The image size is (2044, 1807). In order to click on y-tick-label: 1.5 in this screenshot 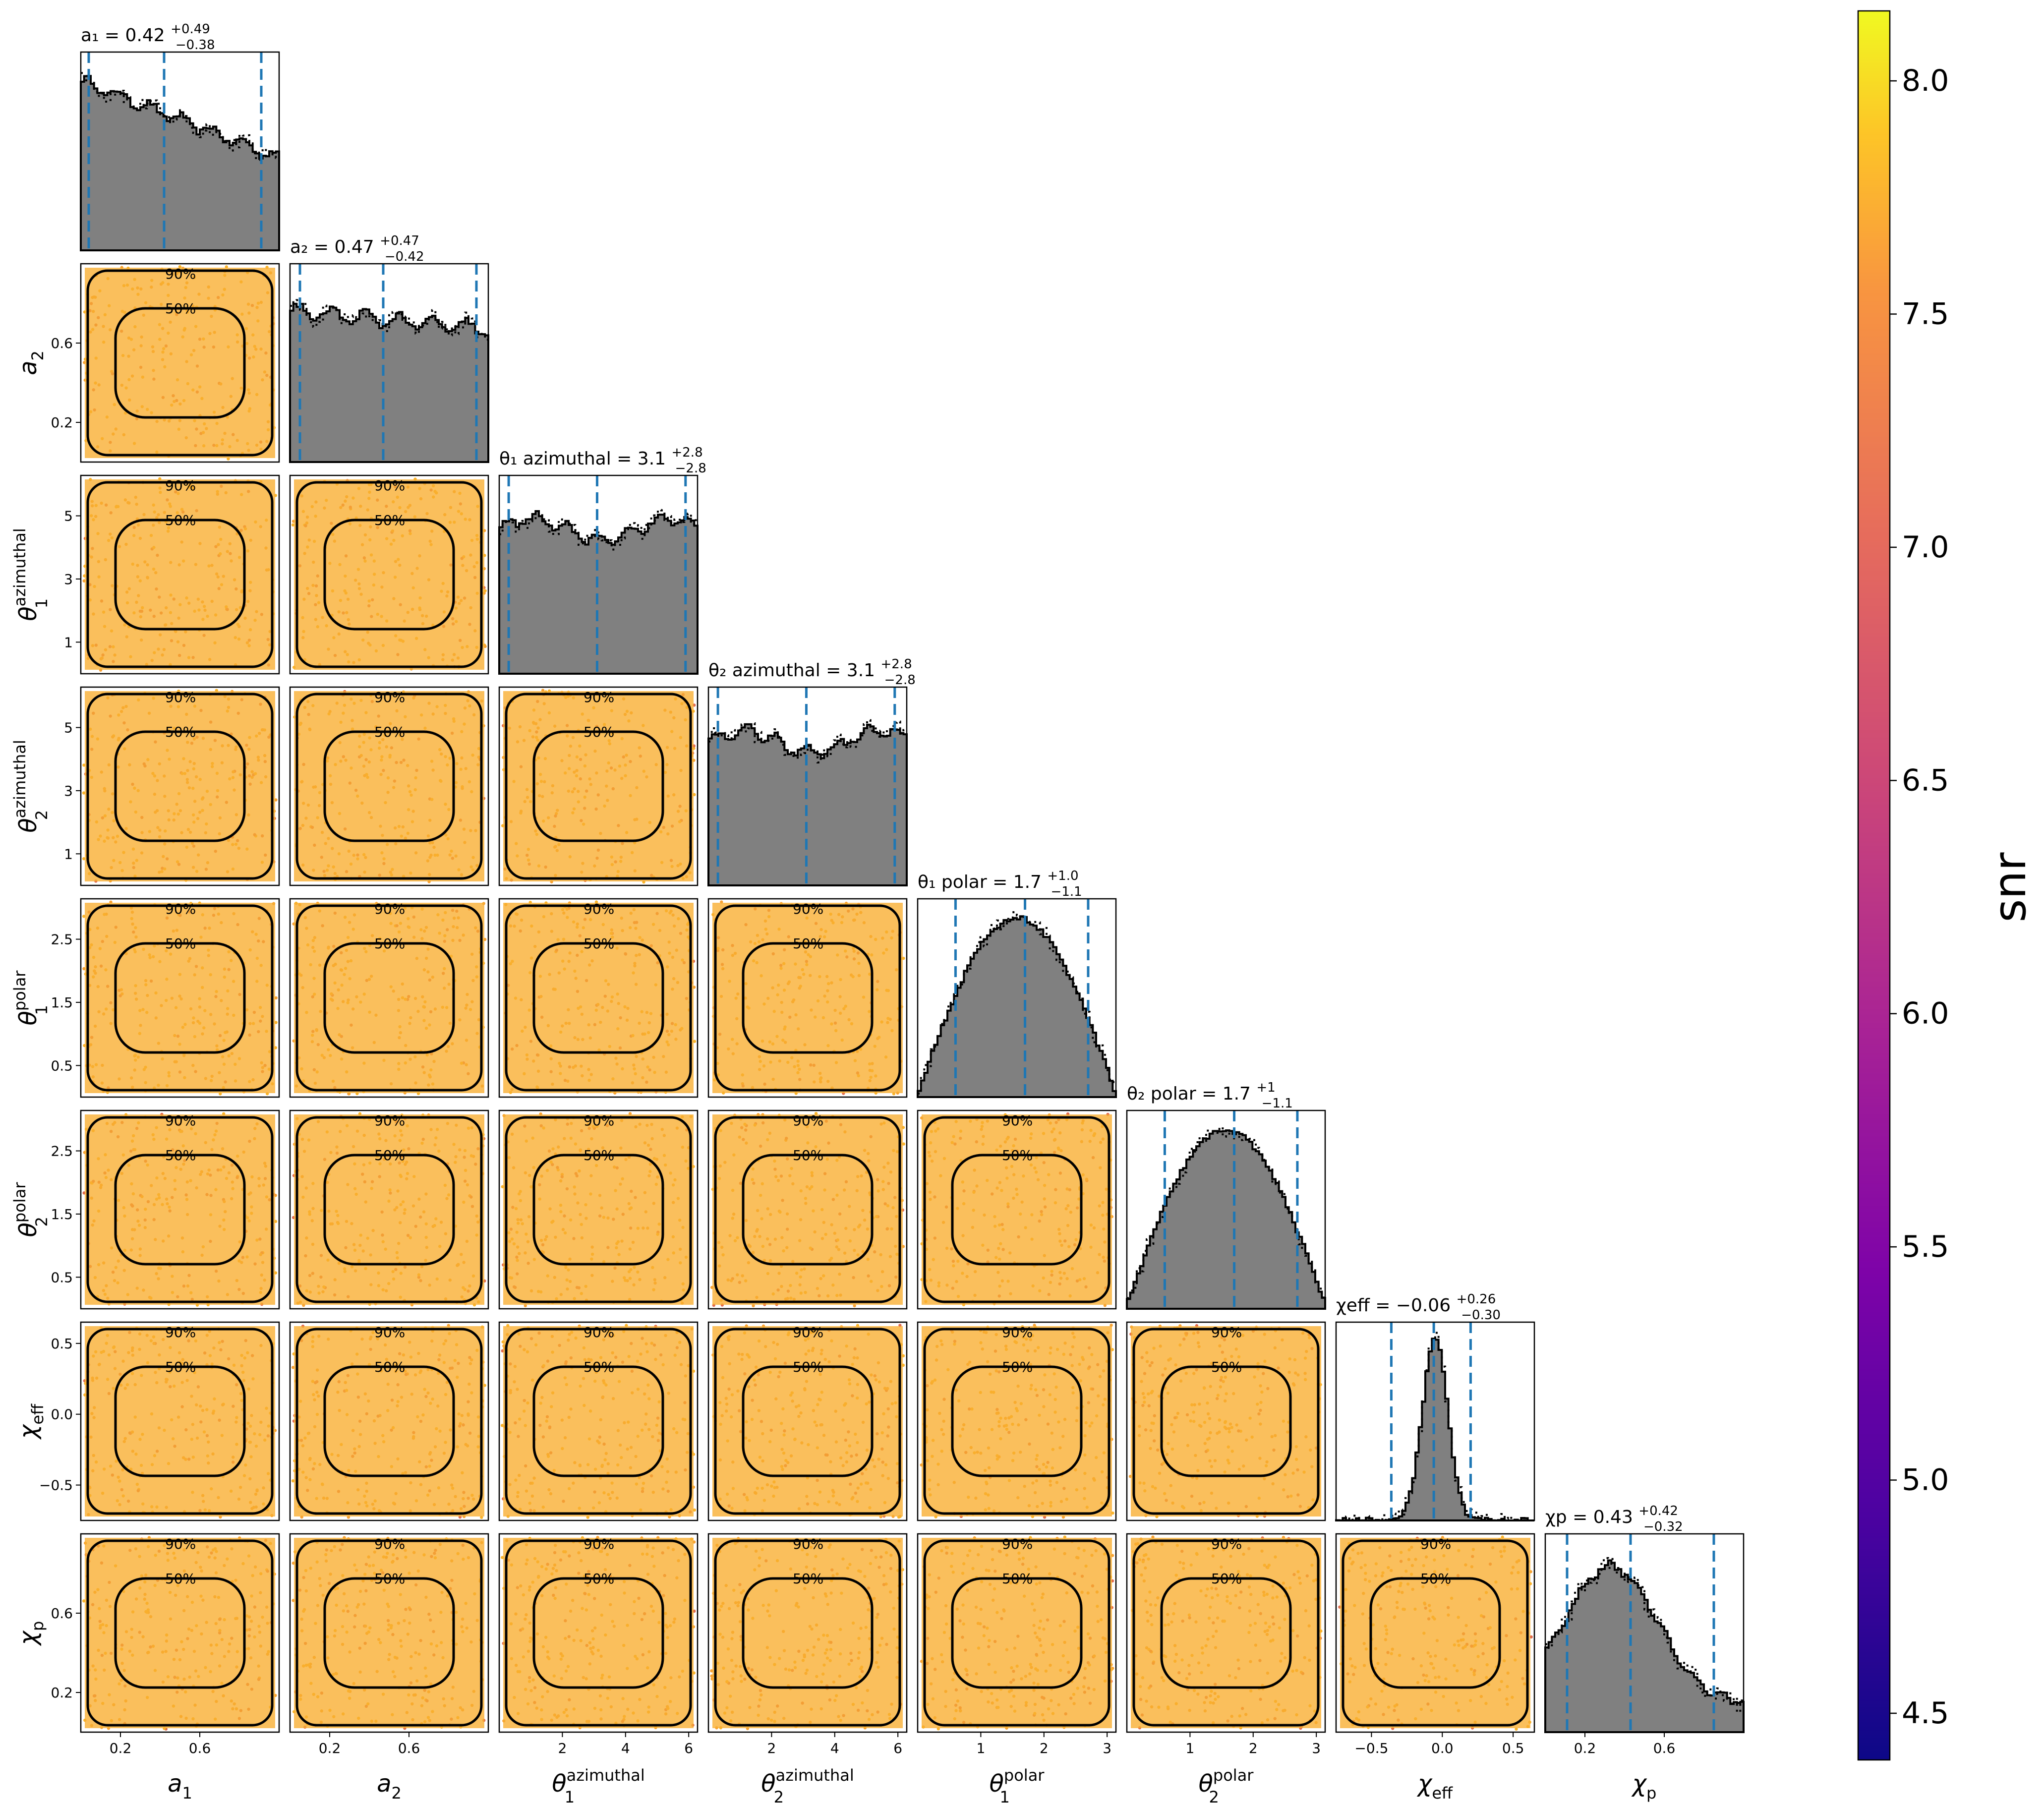, I will do `click(62, 1214)`.